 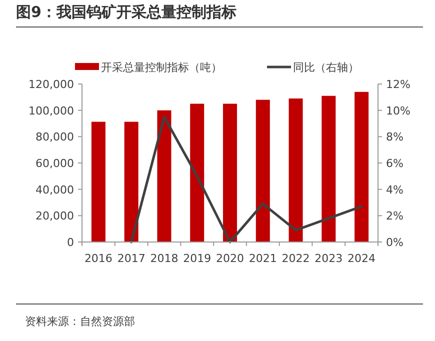 What do you see at coordinates (395, 242) in the screenshot?
I see `y2-tick-label: 0%` at bounding box center [395, 242].